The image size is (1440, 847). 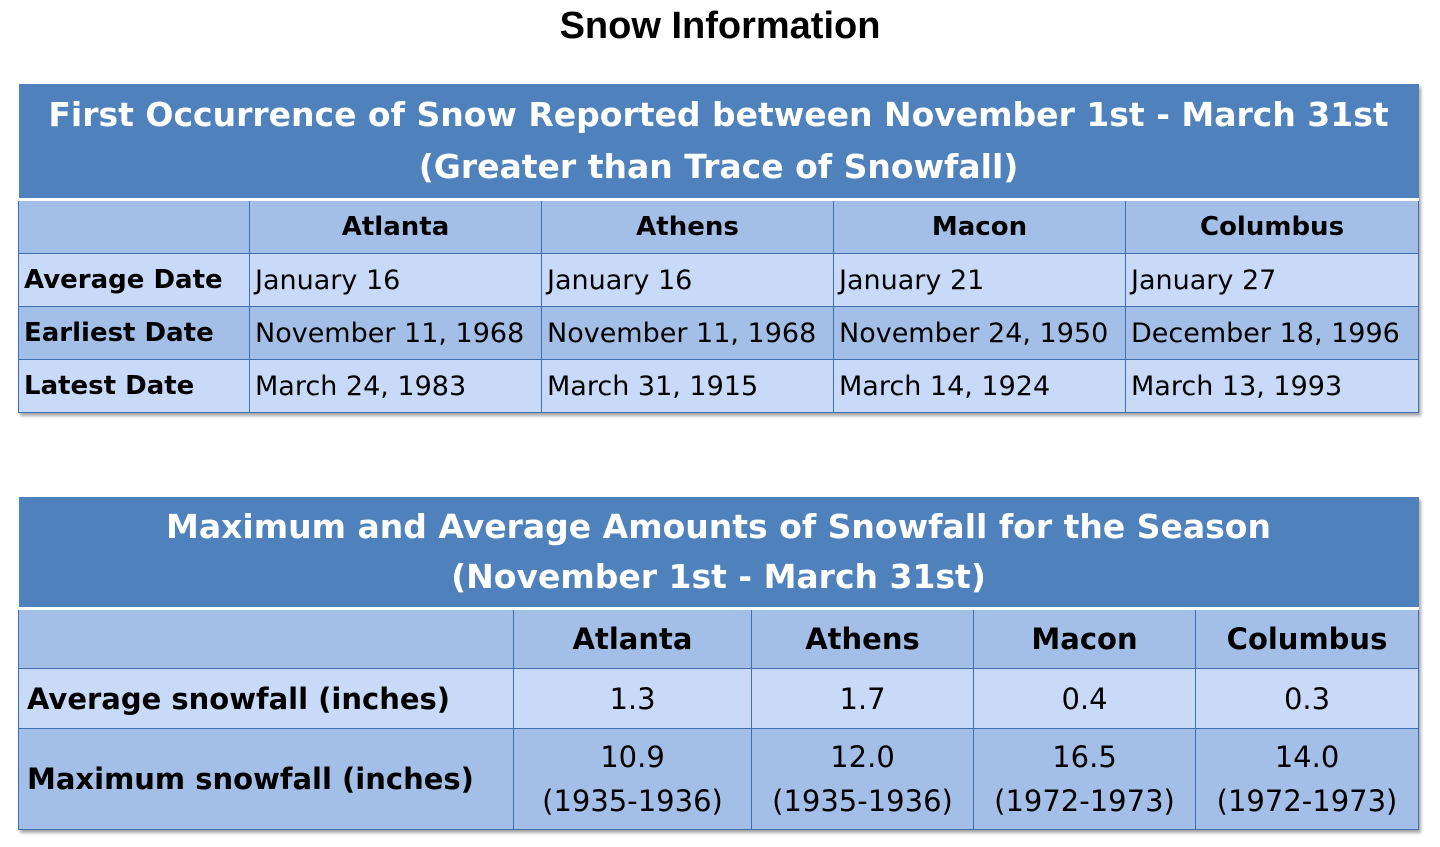 What do you see at coordinates (632, 698) in the screenshot?
I see `cell-atlanta: 1.3` at bounding box center [632, 698].